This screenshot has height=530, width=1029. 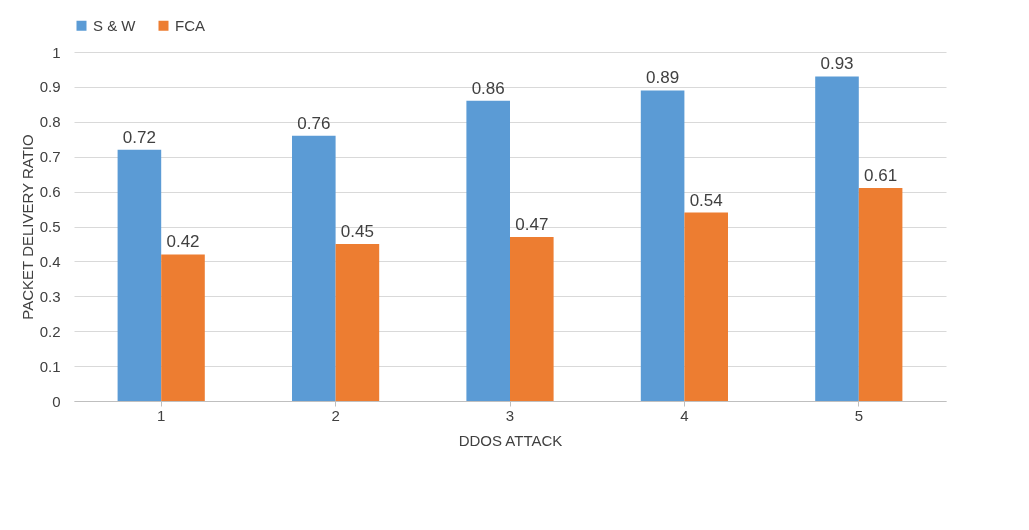 What do you see at coordinates (510, 440) in the screenshot?
I see `x-axis-title: DDOS ATTACK` at bounding box center [510, 440].